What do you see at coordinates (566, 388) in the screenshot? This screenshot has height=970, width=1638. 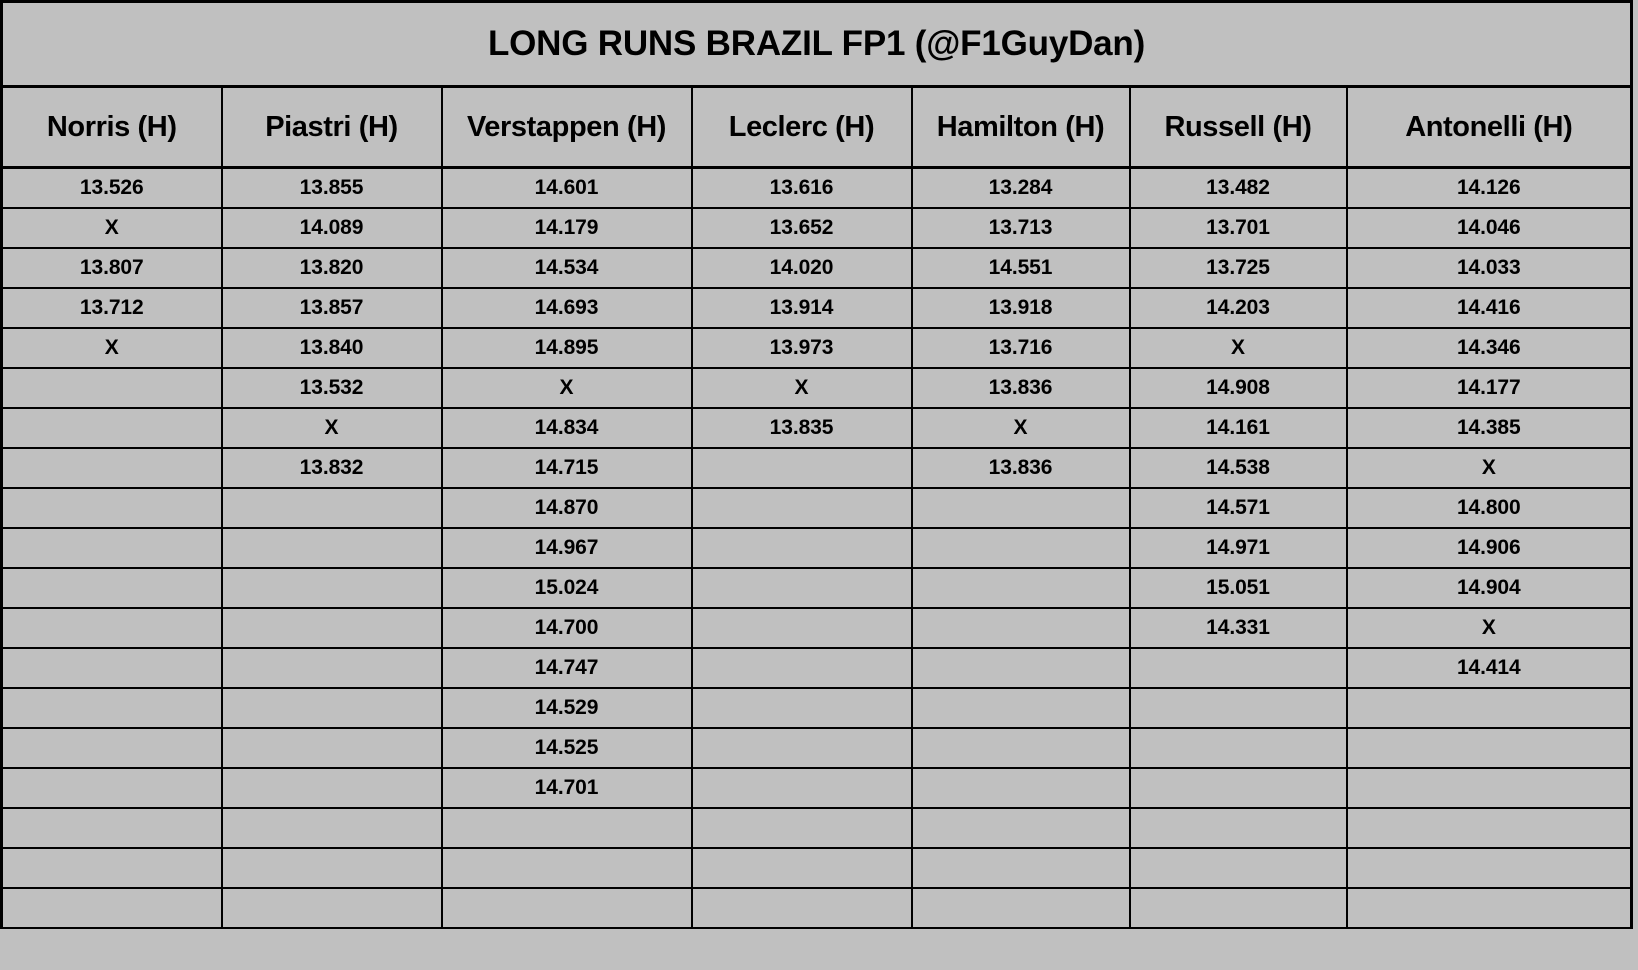 I see `cell-verstappen-6: X` at bounding box center [566, 388].